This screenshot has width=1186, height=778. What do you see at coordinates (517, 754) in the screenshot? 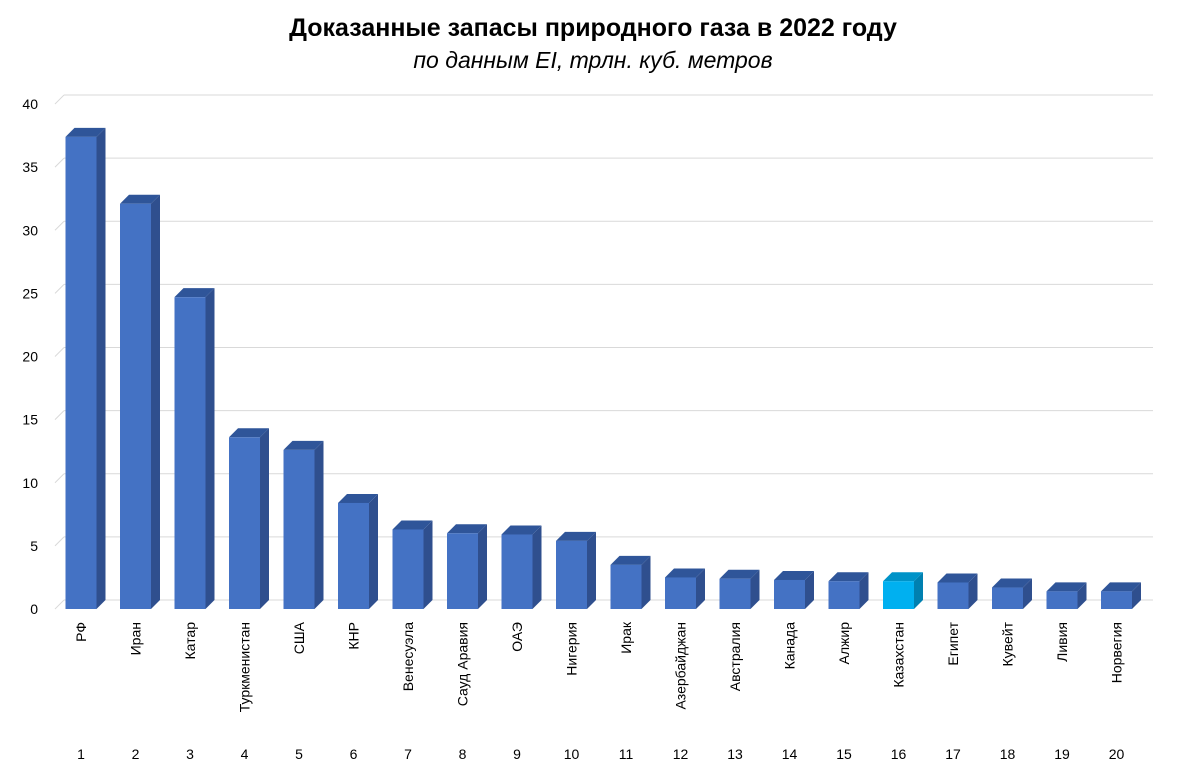
I see `rank-label: 9` at bounding box center [517, 754].